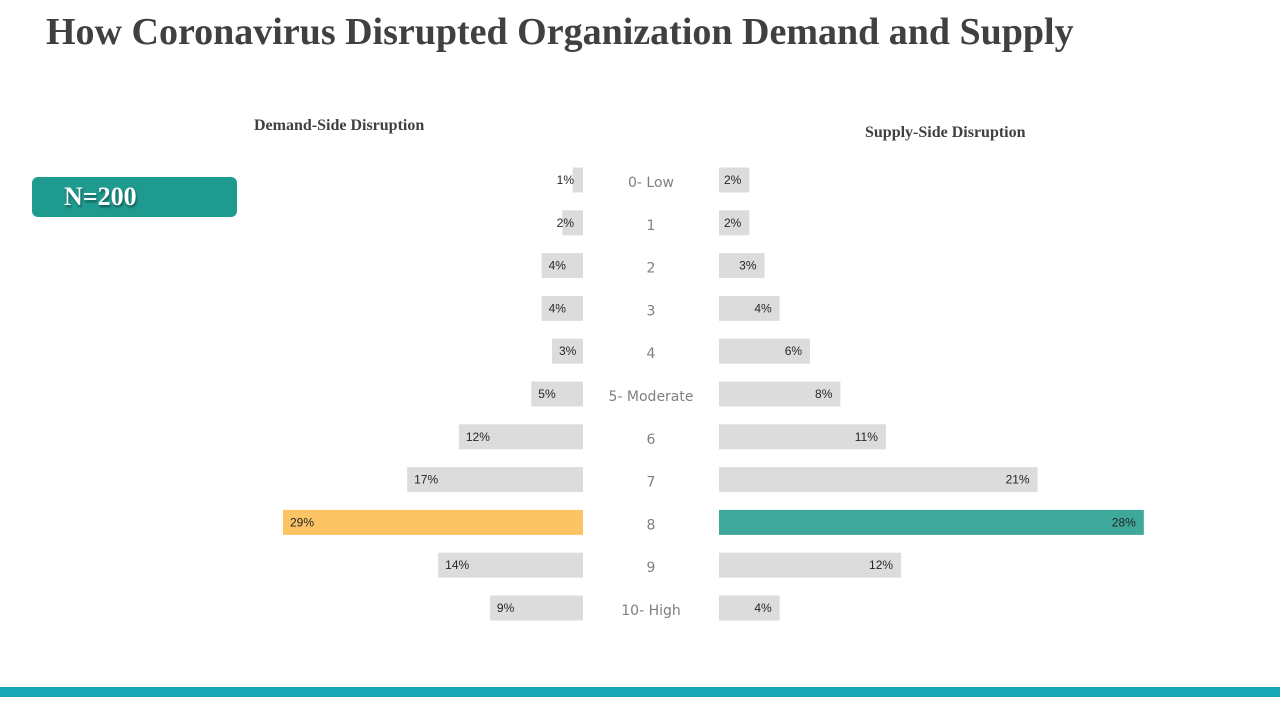 This screenshot has height=720, width=1280. Describe the element at coordinates (426, 480) in the screenshot. I see `demand-value-label: 17%` at that location.